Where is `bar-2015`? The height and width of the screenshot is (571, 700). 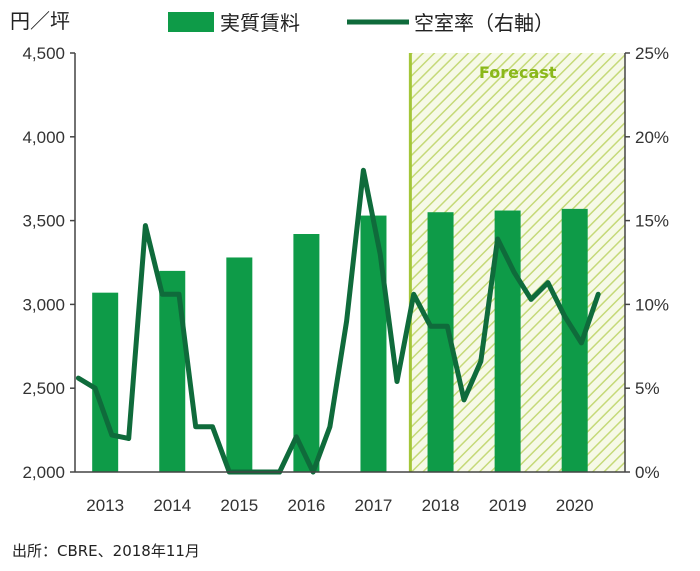 bar-2015 is located at coordinates (239, 364).